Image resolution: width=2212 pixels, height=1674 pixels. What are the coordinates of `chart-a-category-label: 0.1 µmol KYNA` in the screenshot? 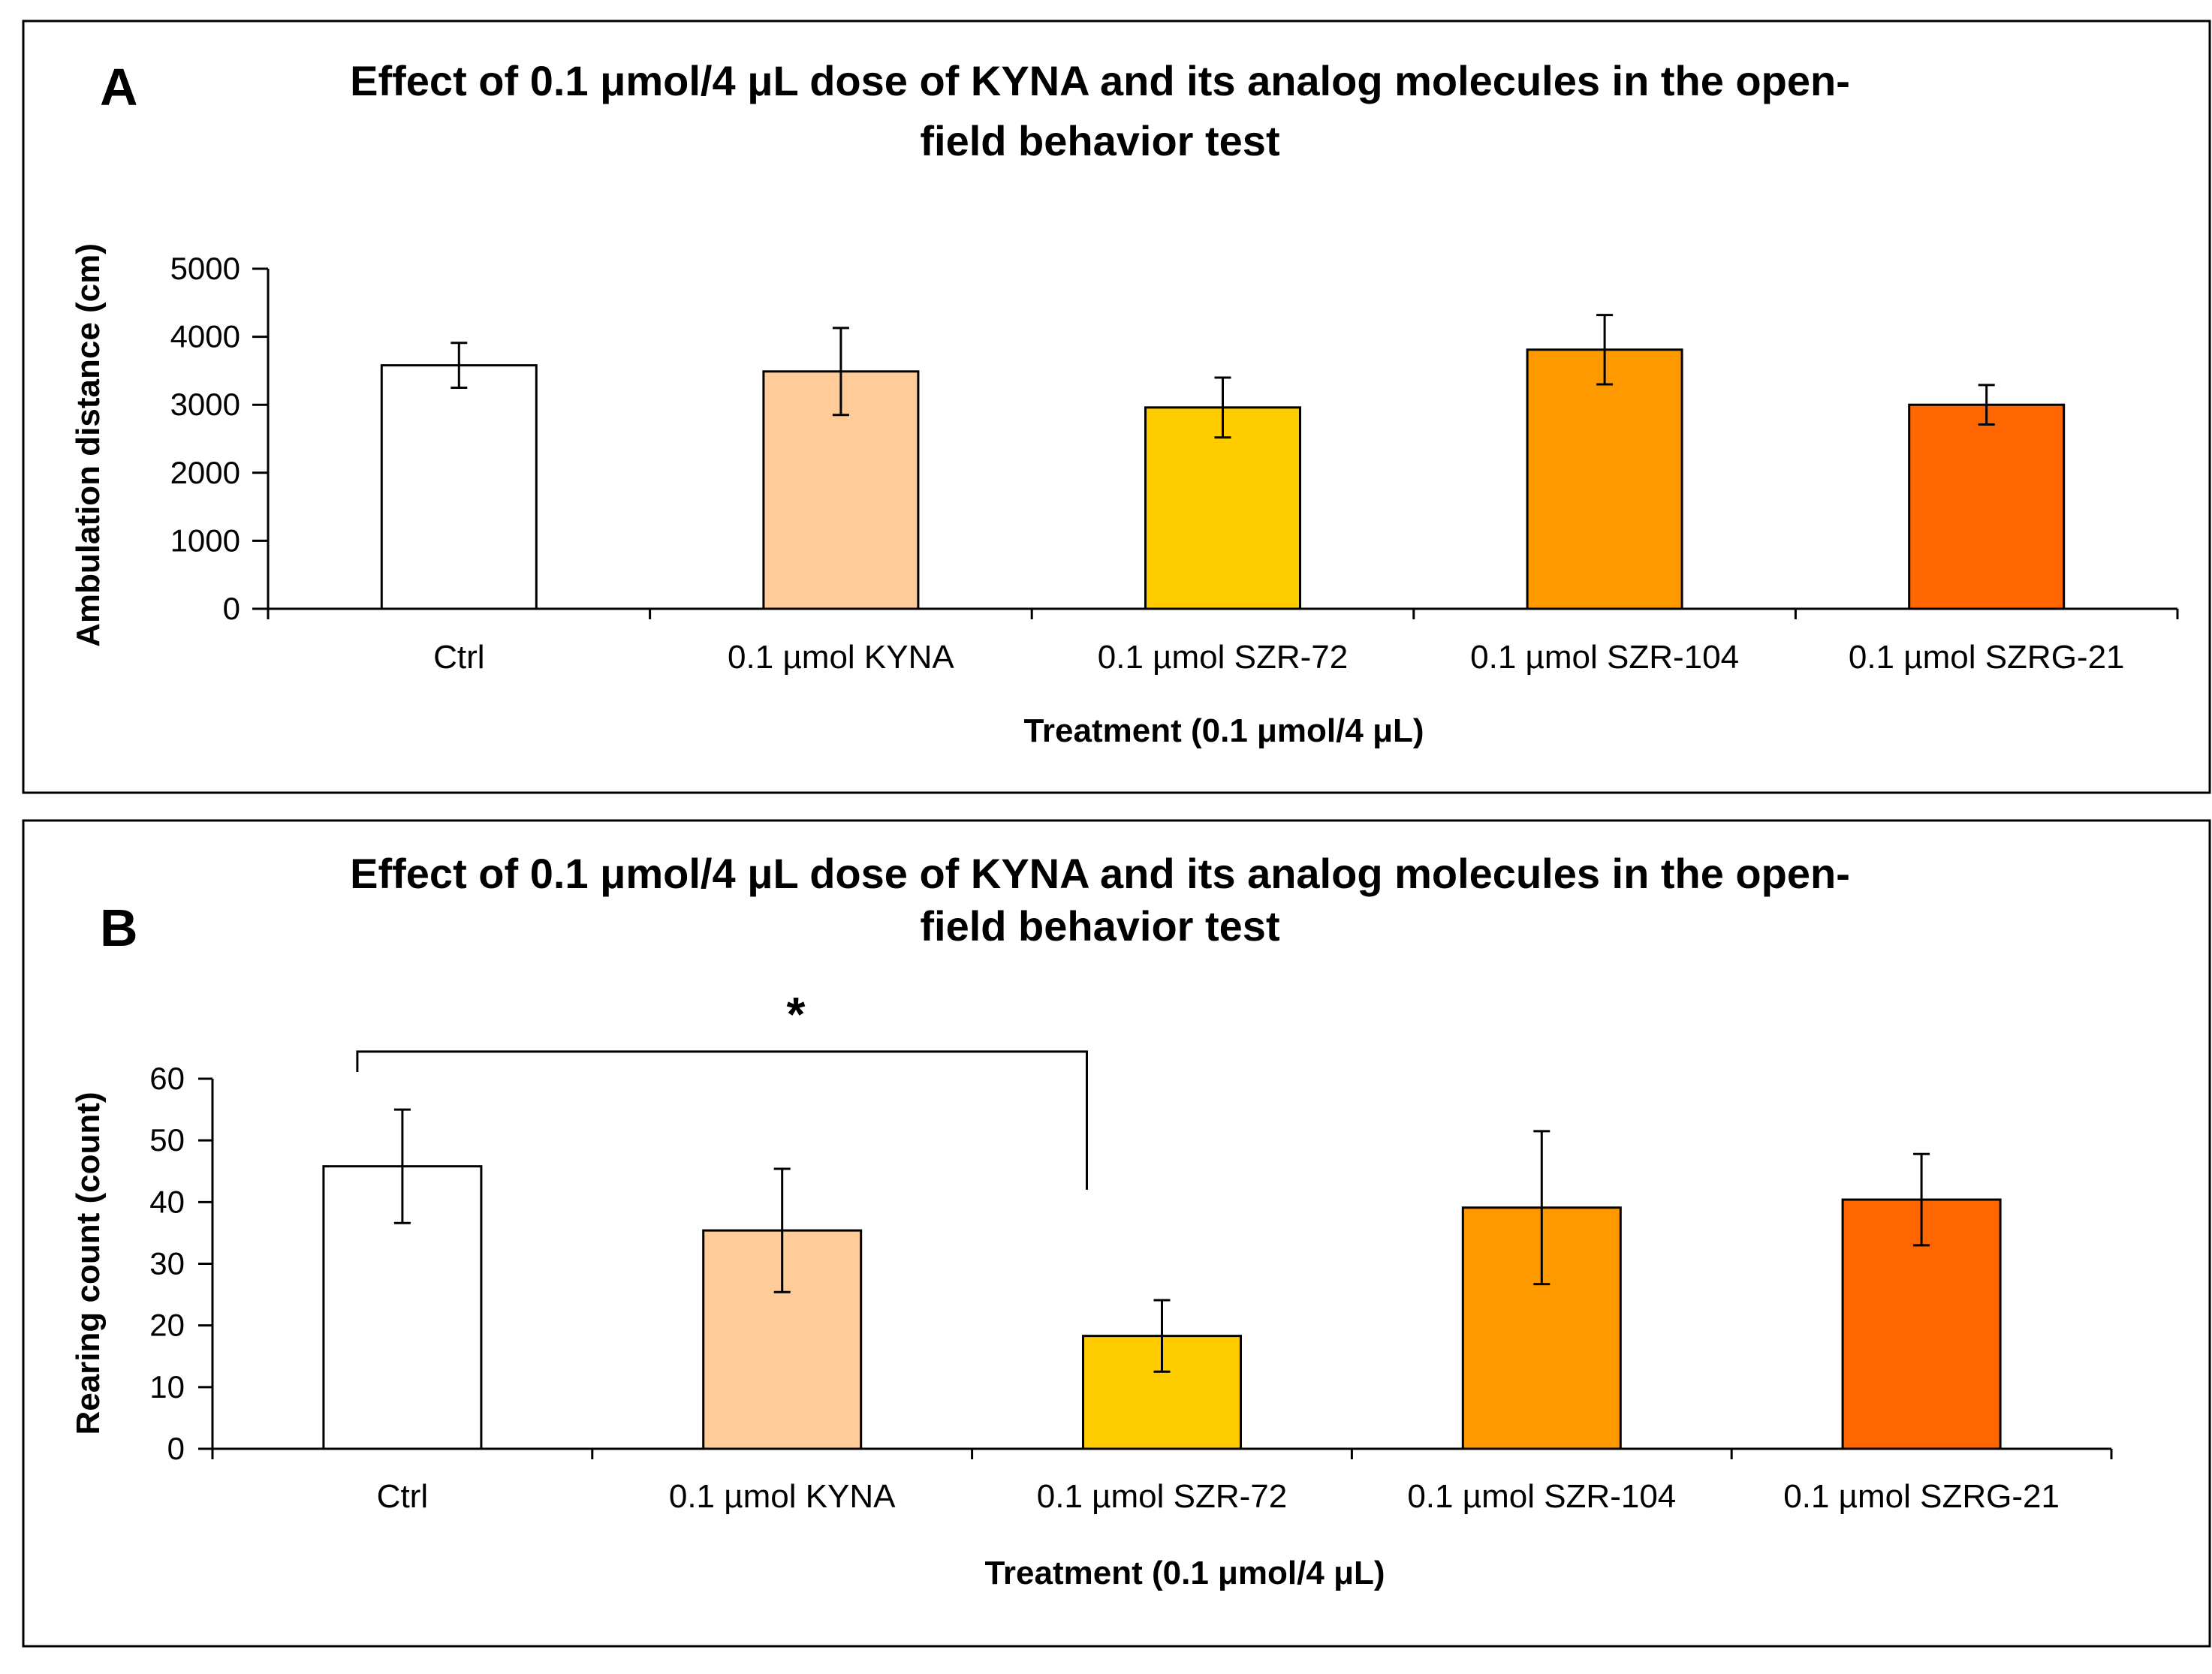 It's located at (841, 657).